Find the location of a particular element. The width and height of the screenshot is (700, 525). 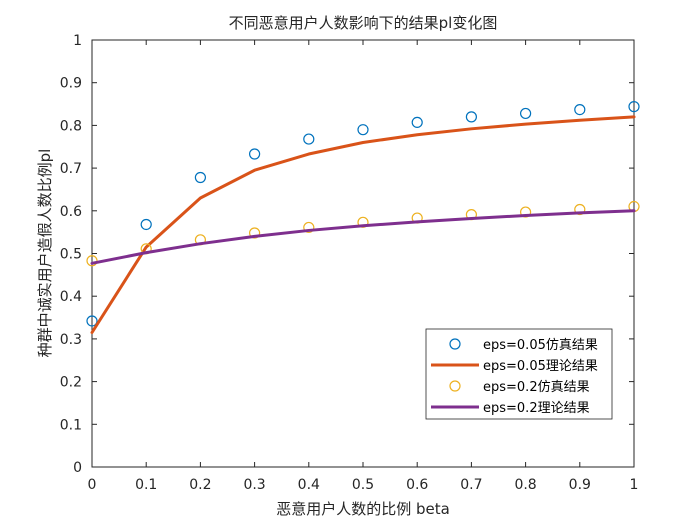

y-tick-label: 0.2 is located at coordinates (71, 383).